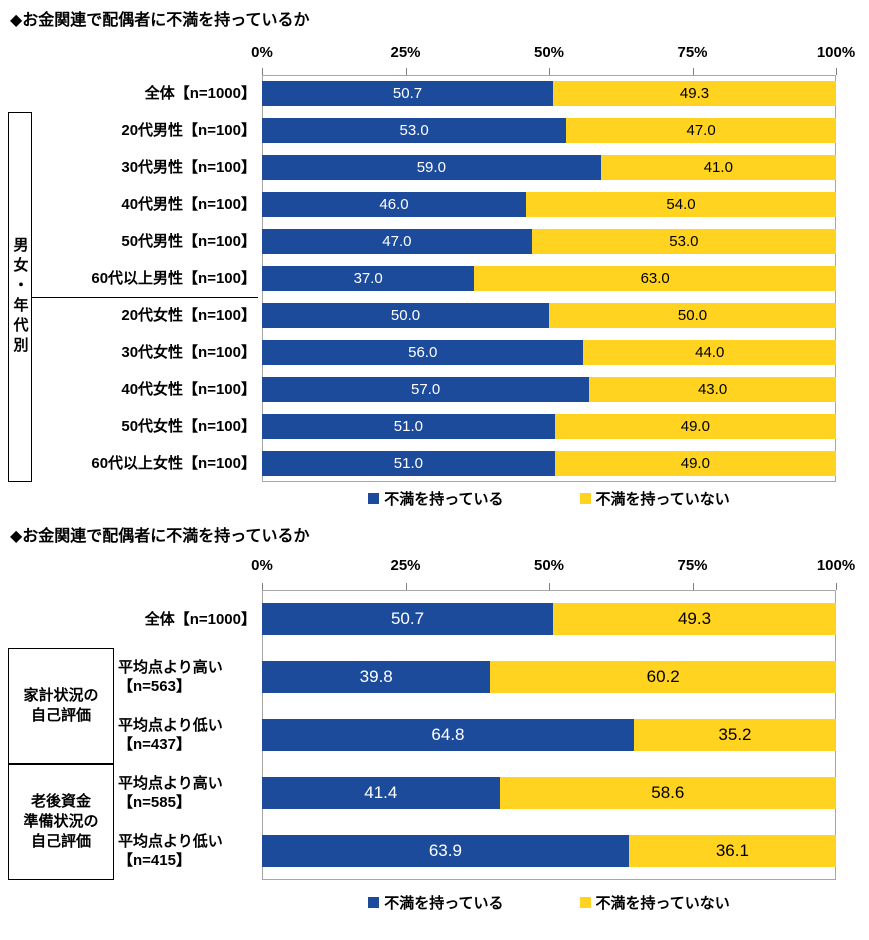  I want to click on bar-segment-not-dissatisfied: 44.0, so click(709, 352).